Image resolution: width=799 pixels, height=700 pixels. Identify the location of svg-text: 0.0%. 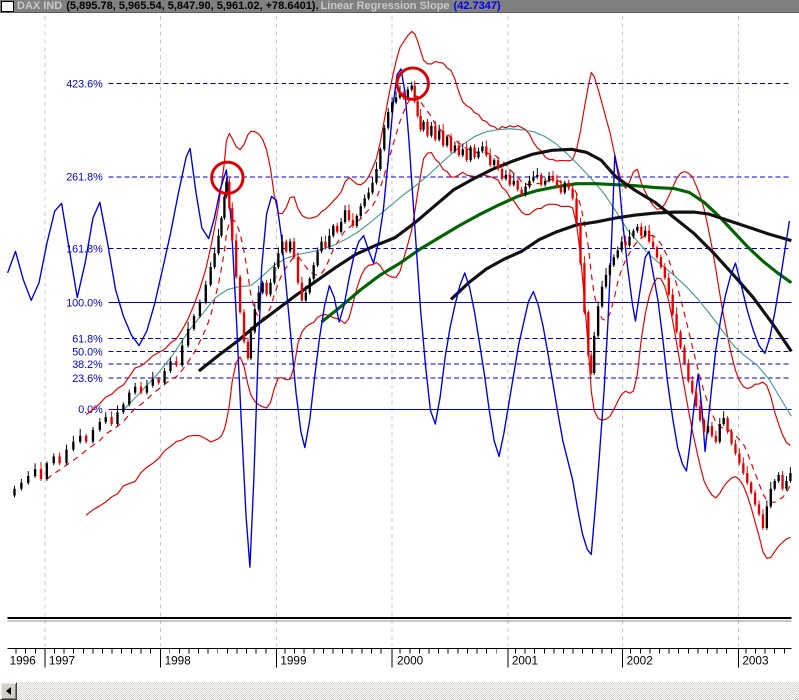
(90, 410).